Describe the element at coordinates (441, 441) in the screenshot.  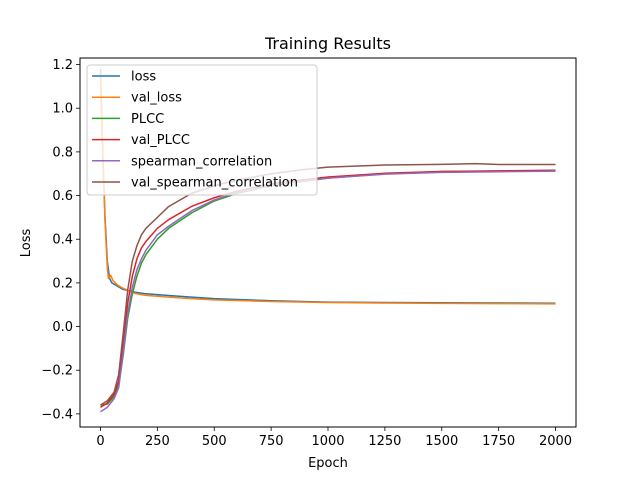
I see `x-tick-label: 1500` at that location.